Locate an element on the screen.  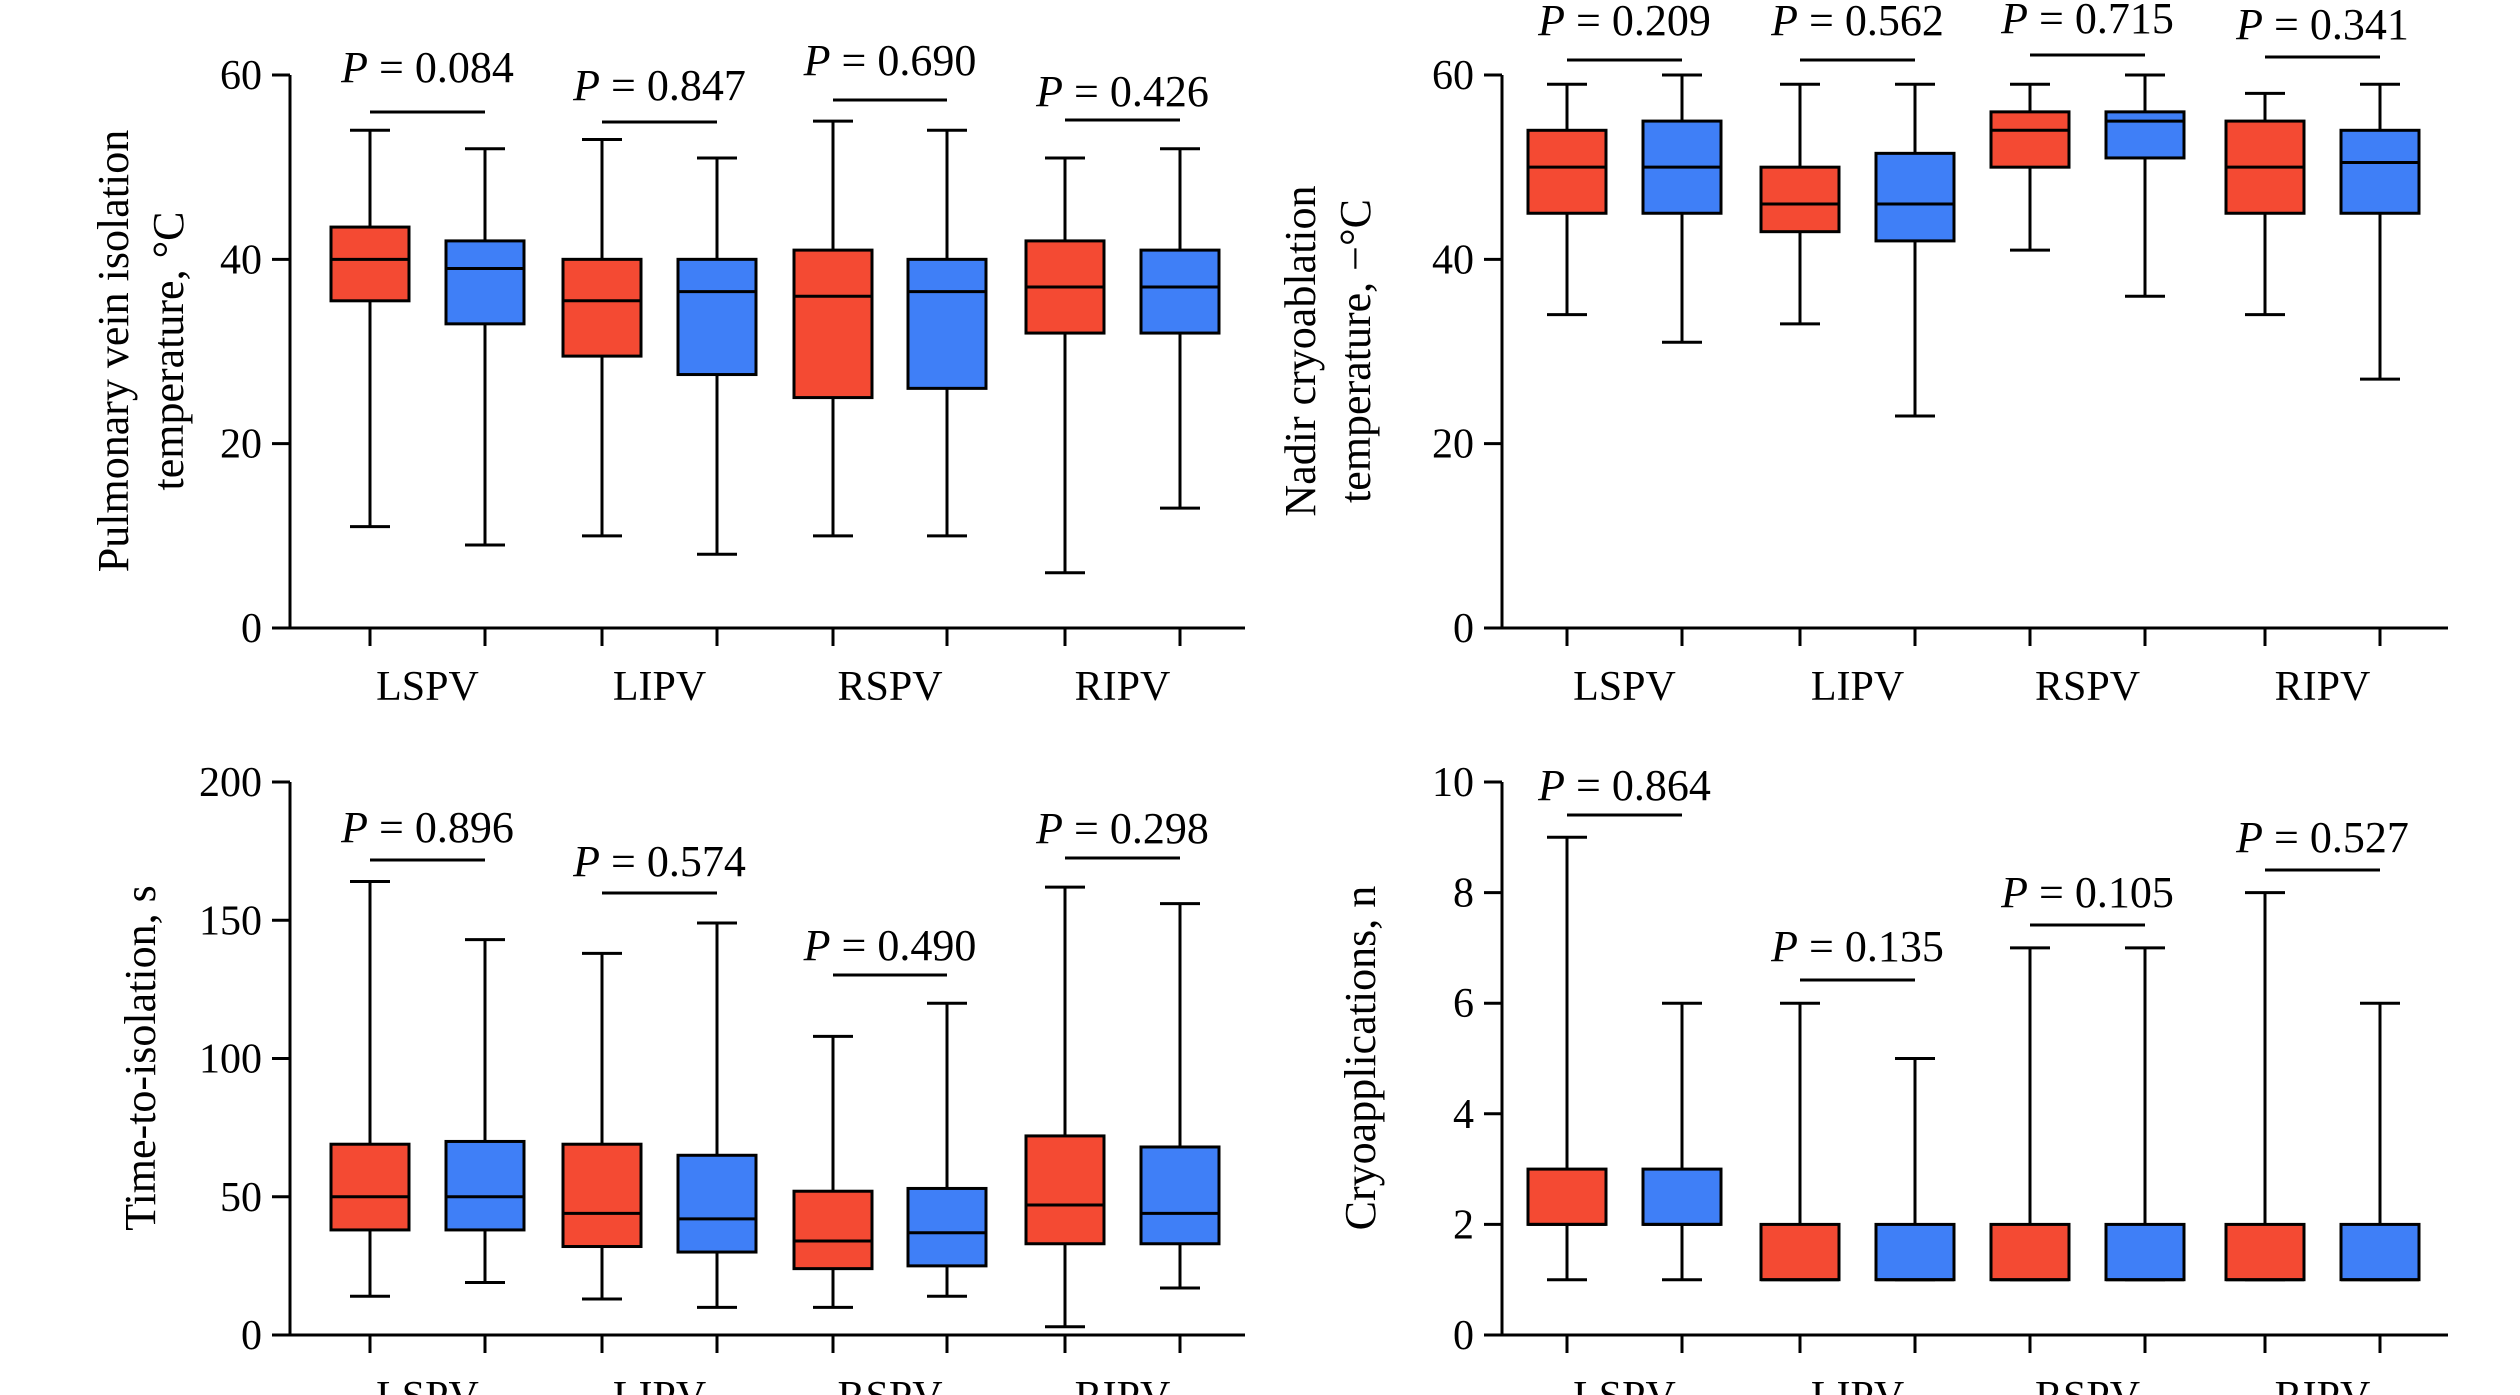
p-value-label: P = 0.896 is located at coordinates (427, 827).